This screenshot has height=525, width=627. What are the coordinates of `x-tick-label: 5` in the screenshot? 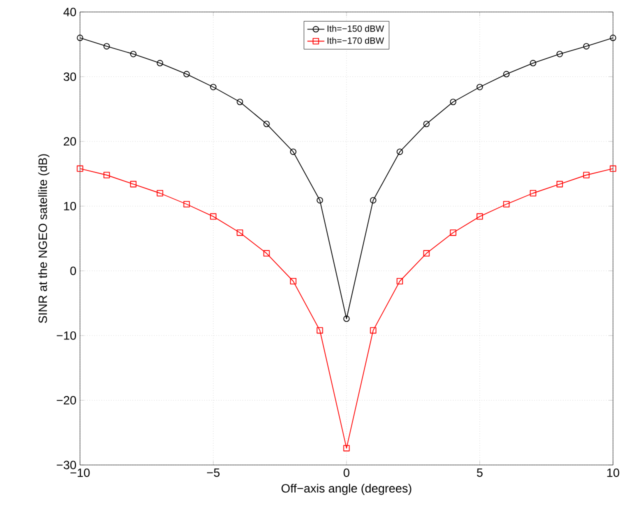 It's located at (479, 472).